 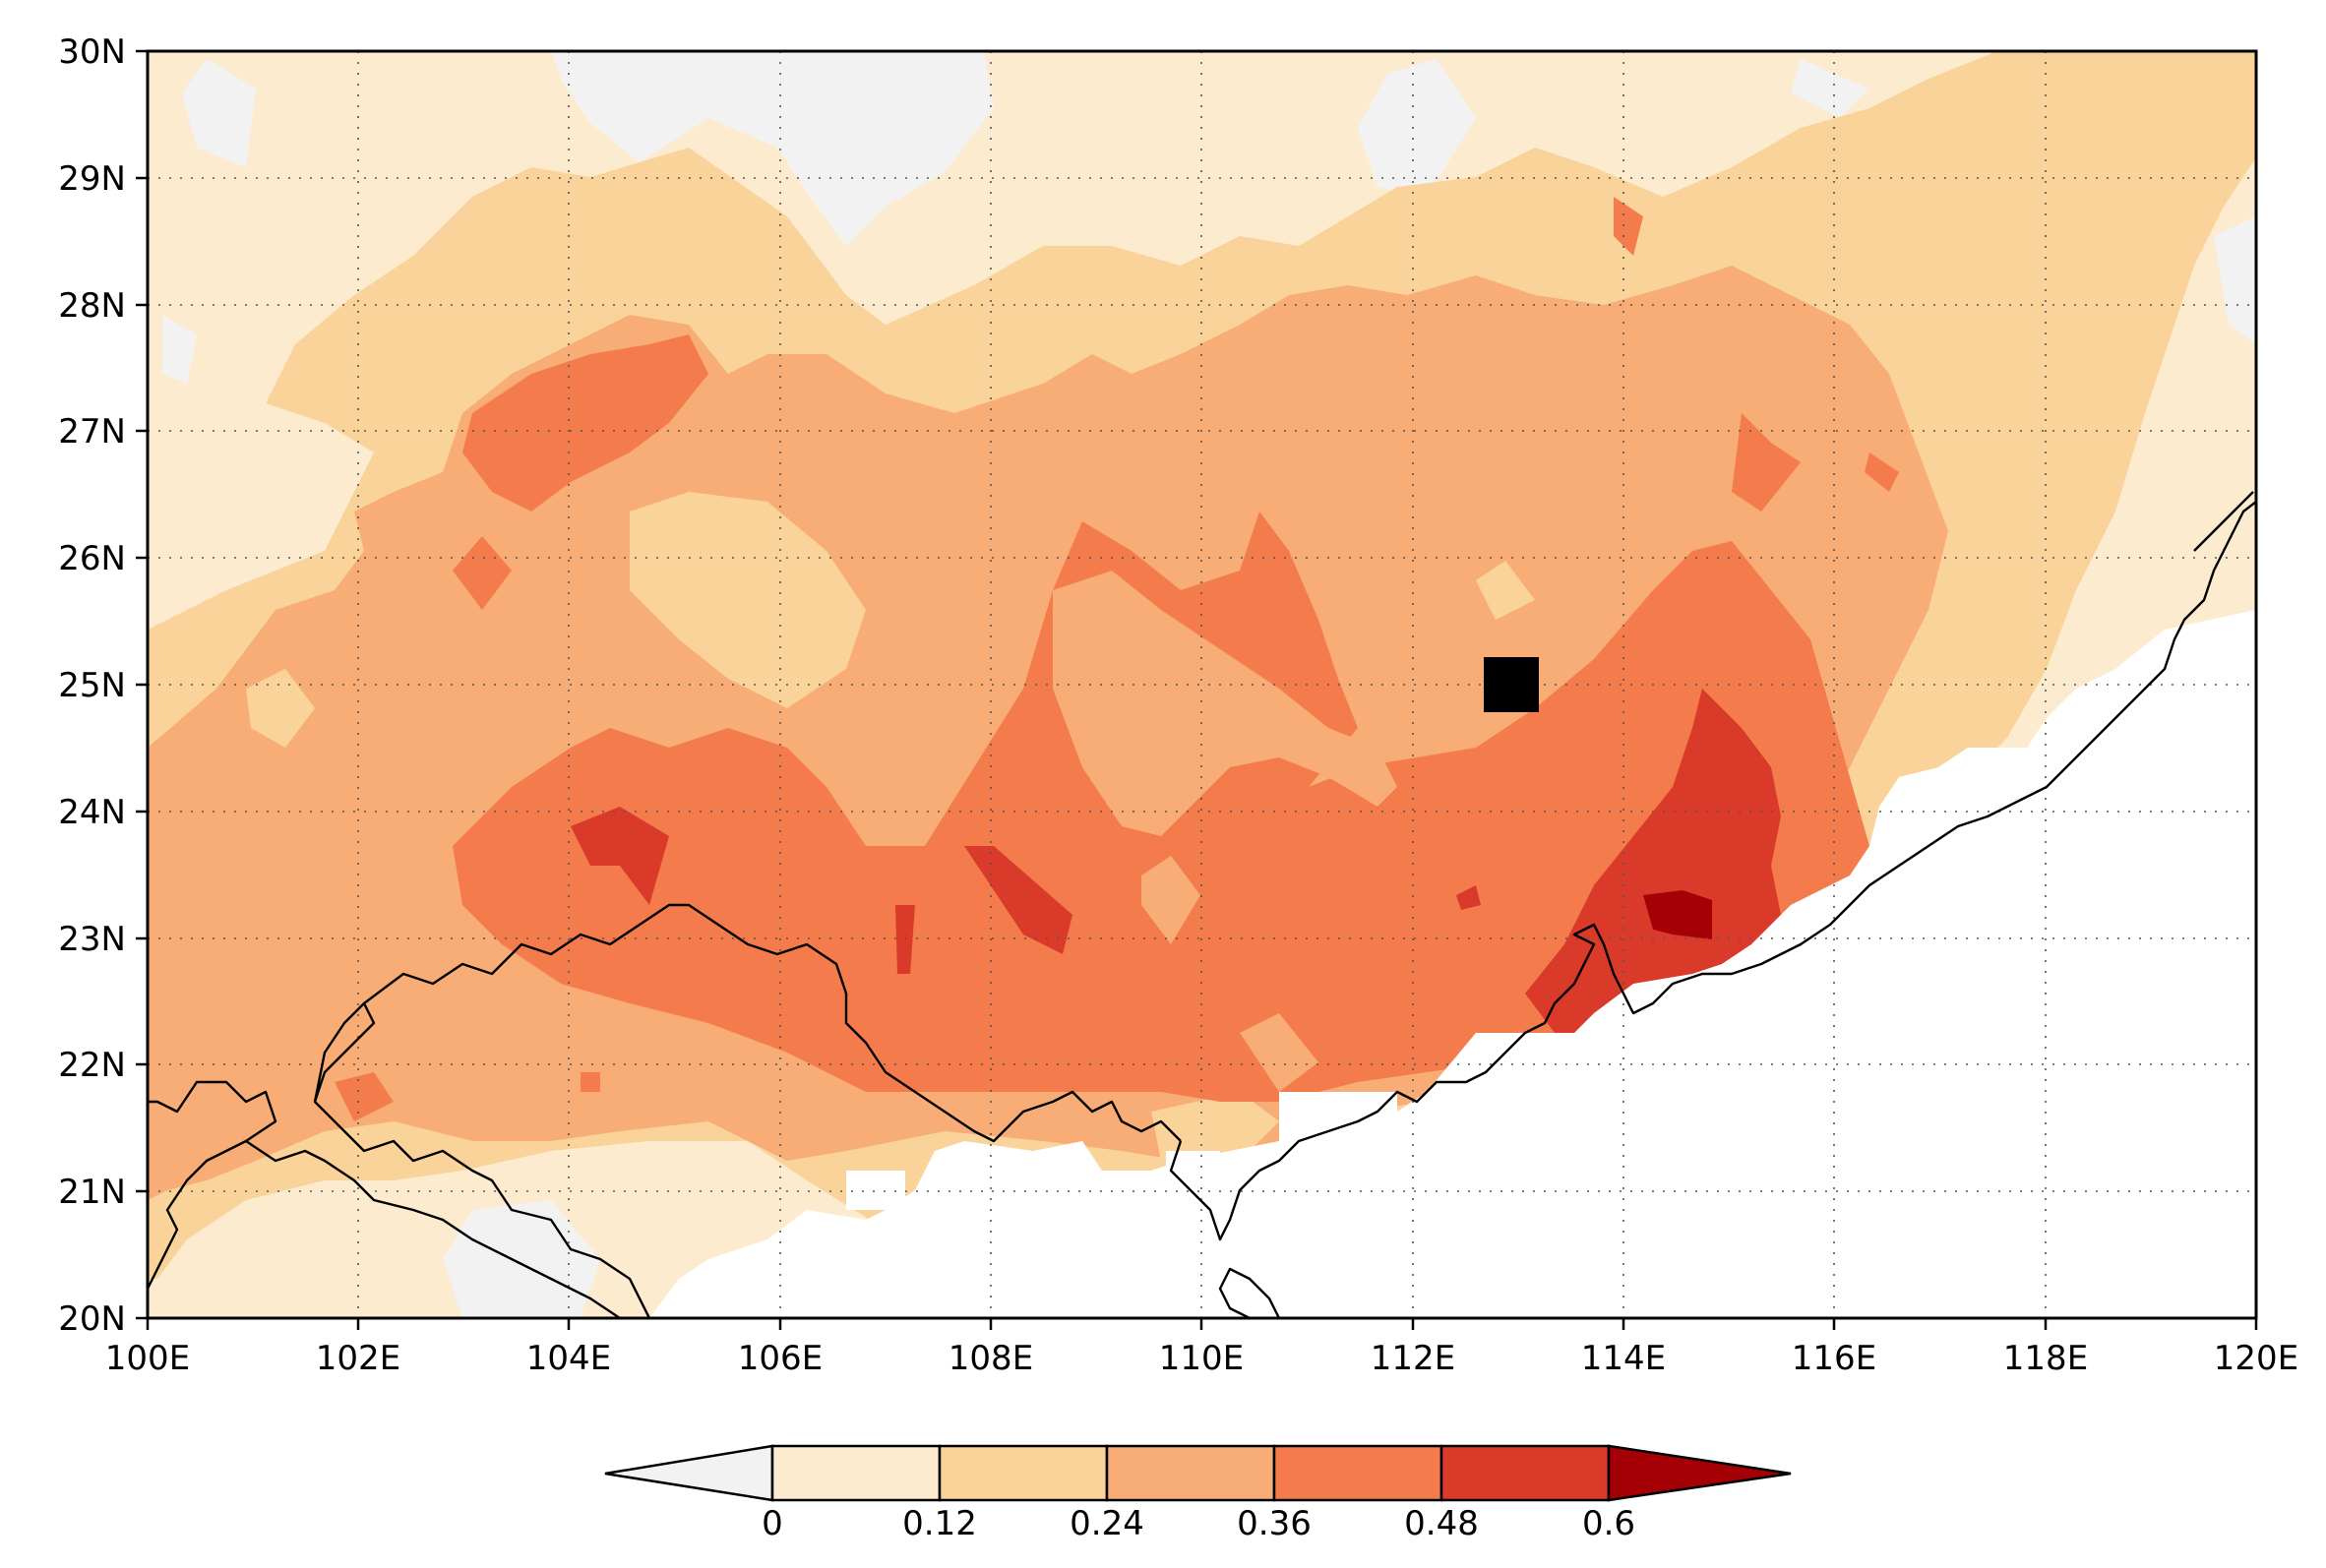 What do you see at coordinates (1274, 1523) in the screenshot?
I see `colorbar-label: 0.36` at bounding box center [1274, 1523].